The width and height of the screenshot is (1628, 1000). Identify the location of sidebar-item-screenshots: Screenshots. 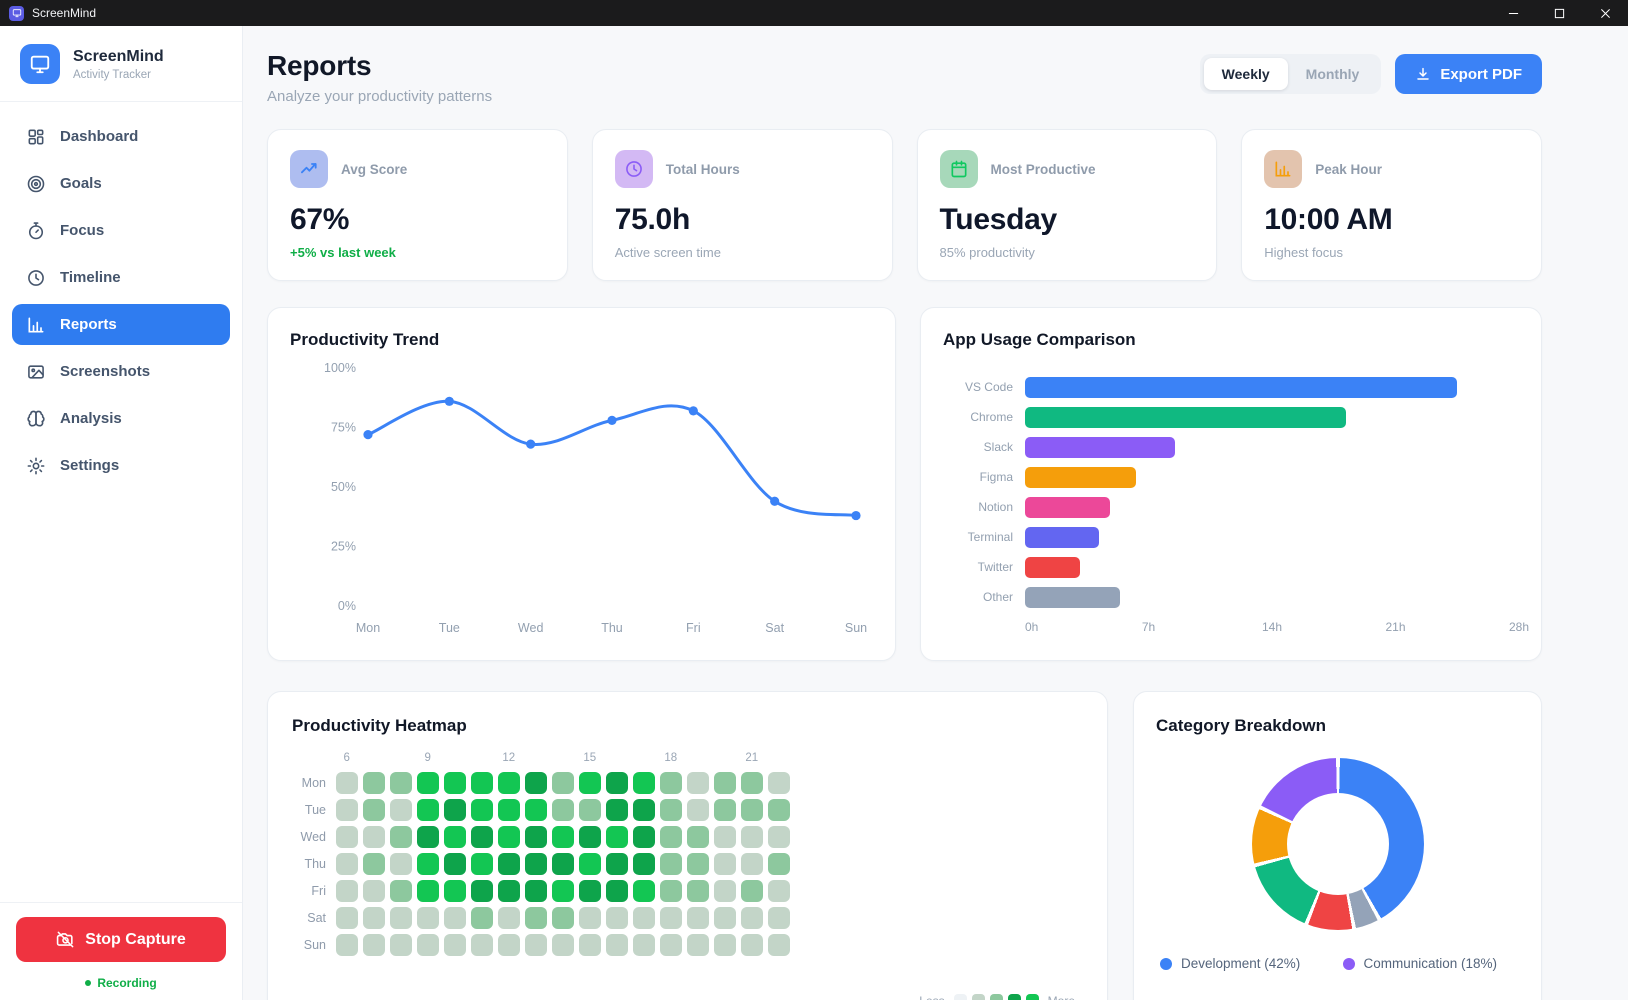
(121, 371).